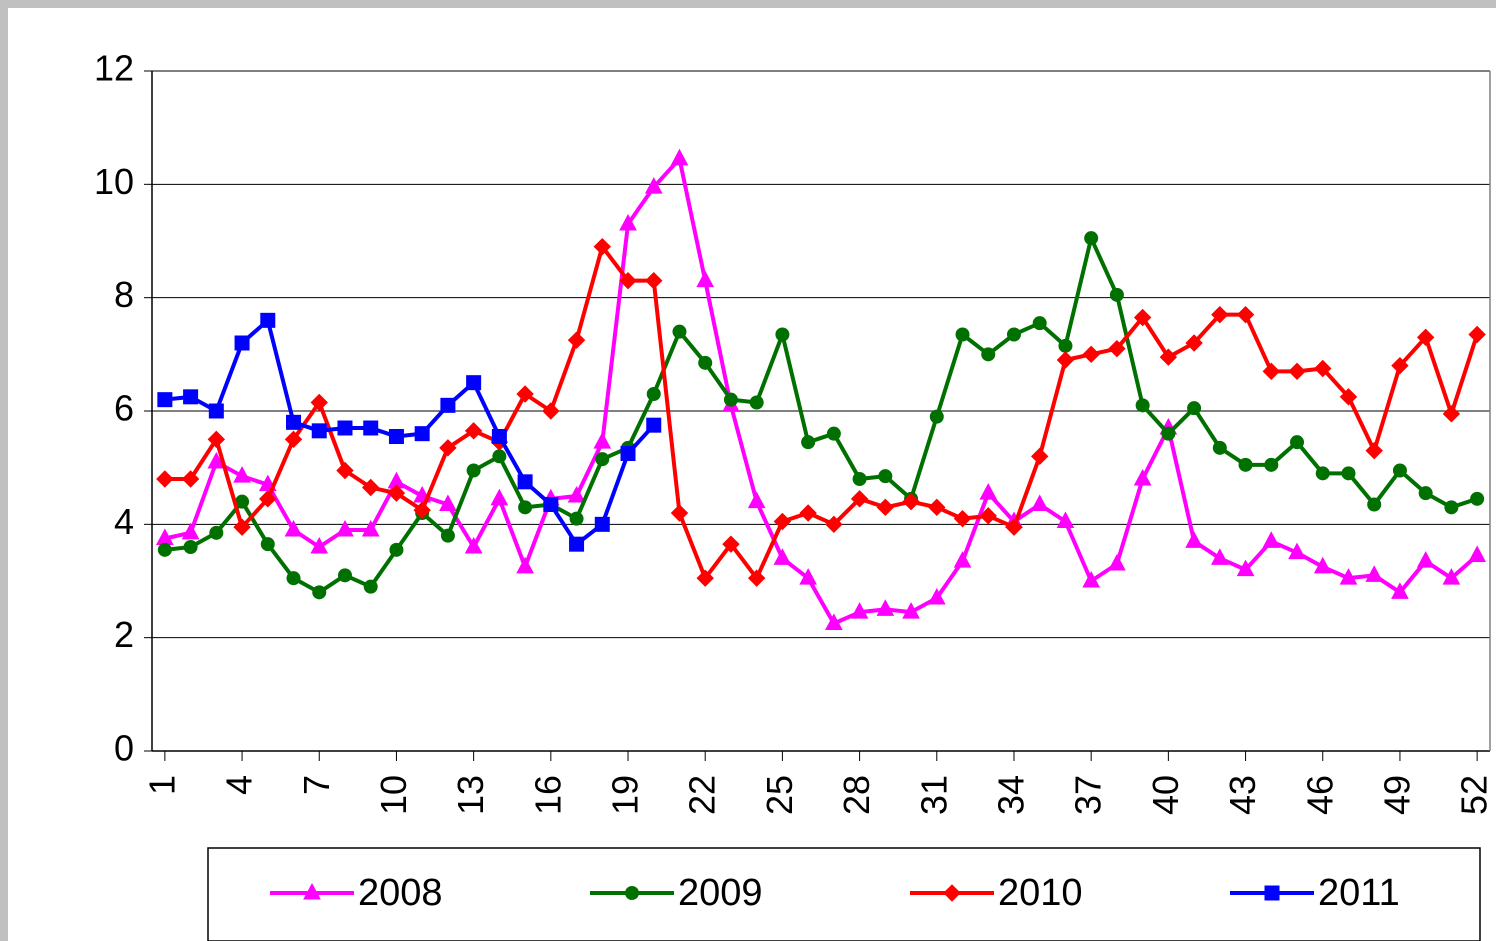 The height and width of the screenshot is (941, 1496). Describe the element at coordinates (124, 634) in the screenshot. I see `y-tick-label: 2` at that location.